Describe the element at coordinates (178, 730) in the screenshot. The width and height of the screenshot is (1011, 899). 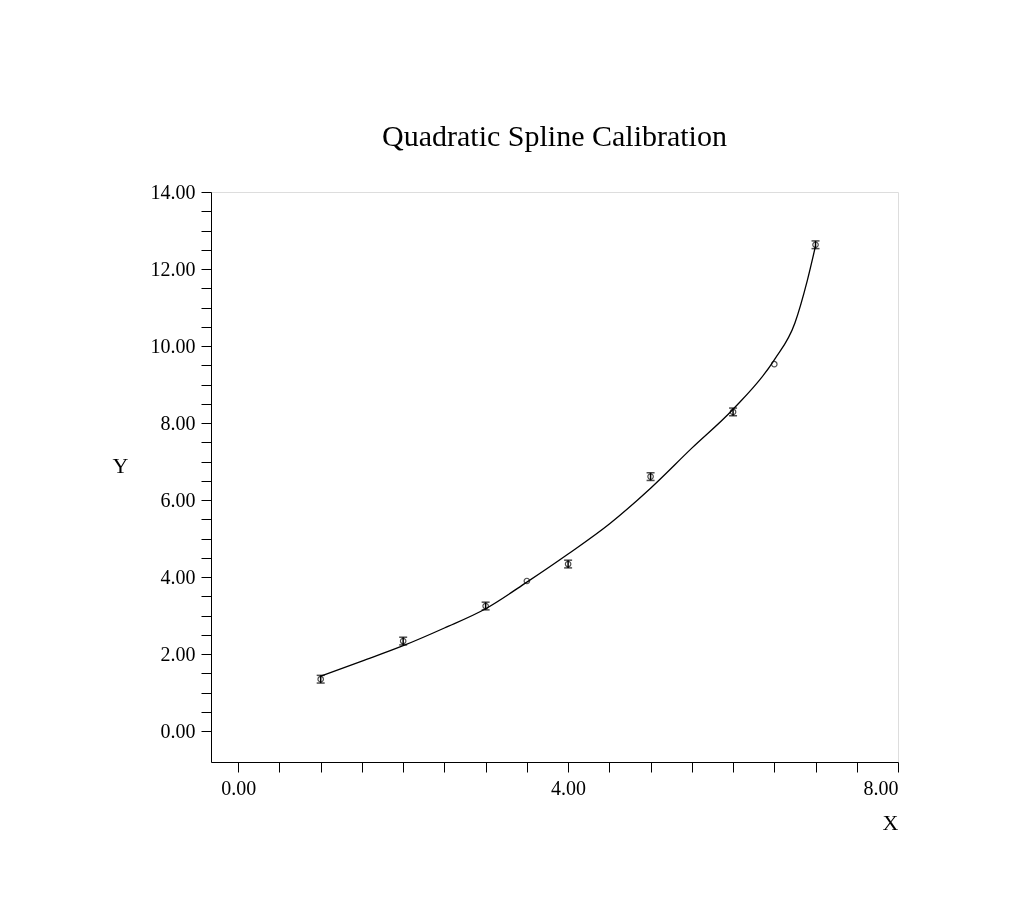
I see `y-tick-label: 0.00` at that location.